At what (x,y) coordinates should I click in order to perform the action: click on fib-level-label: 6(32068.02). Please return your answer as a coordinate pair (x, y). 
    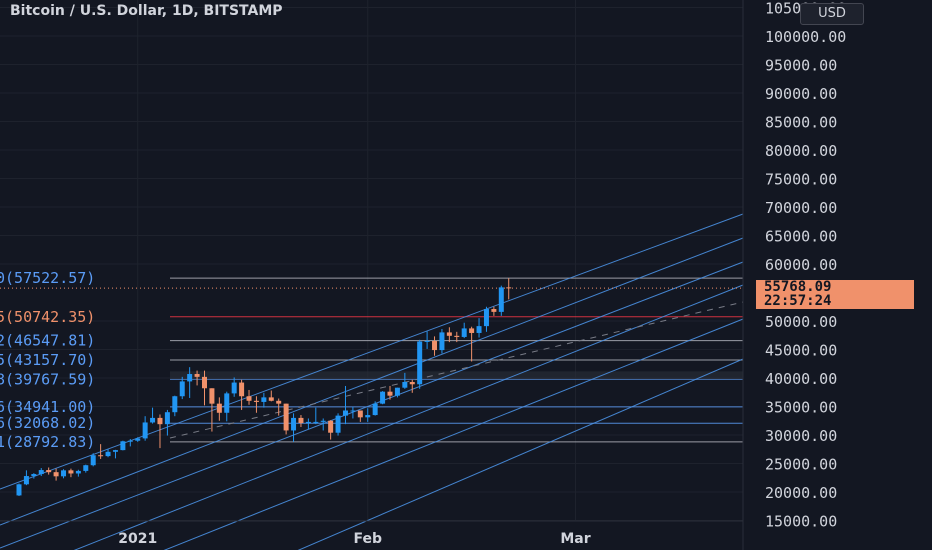
    Looking at the image, I should click on (47, 423).